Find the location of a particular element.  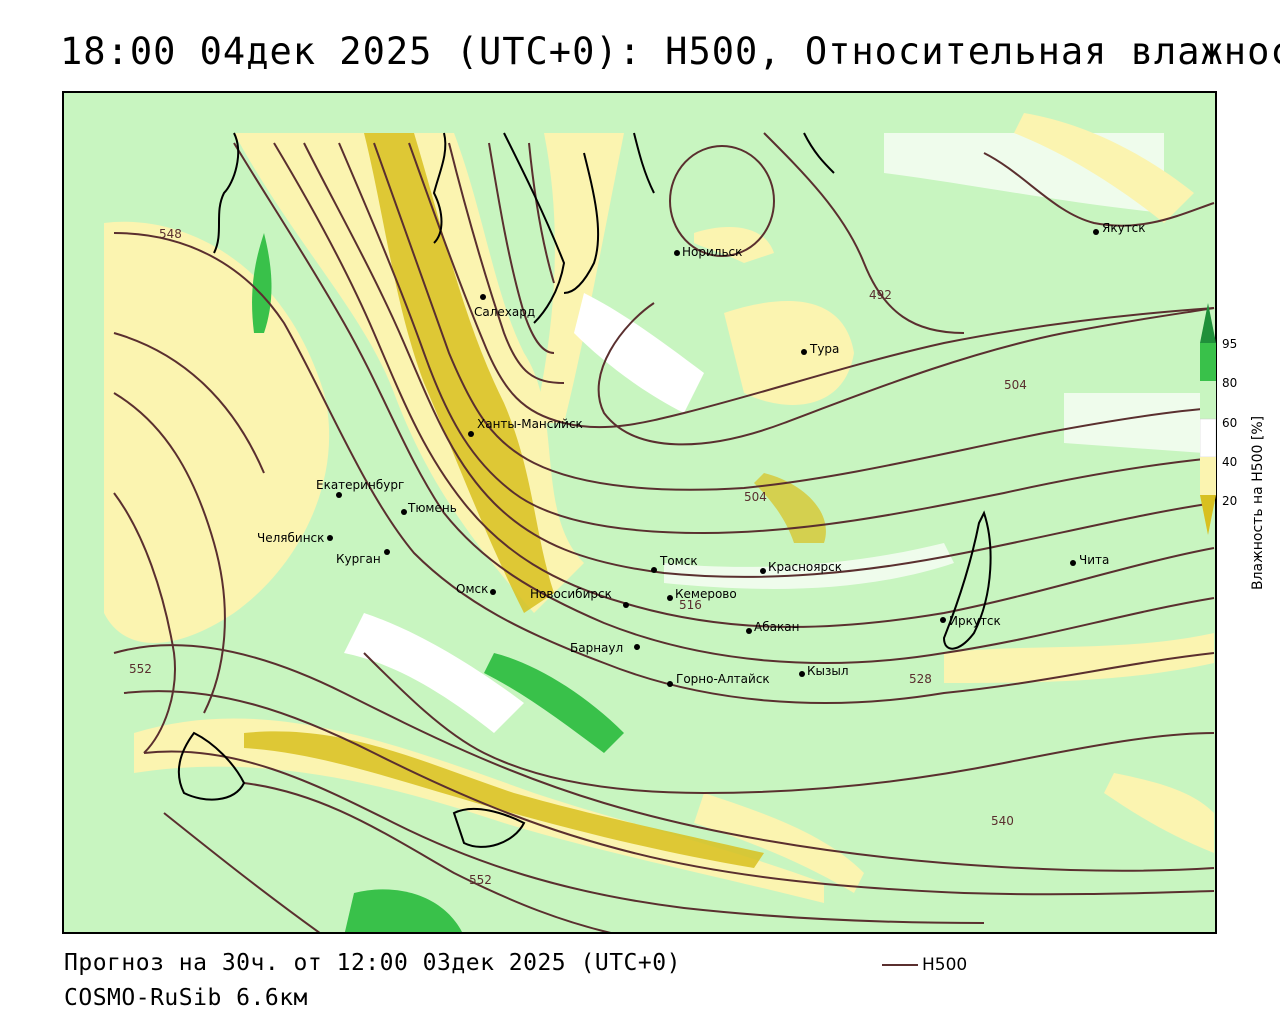

svg-text: Кызыл is located at coordinates (828, 671).